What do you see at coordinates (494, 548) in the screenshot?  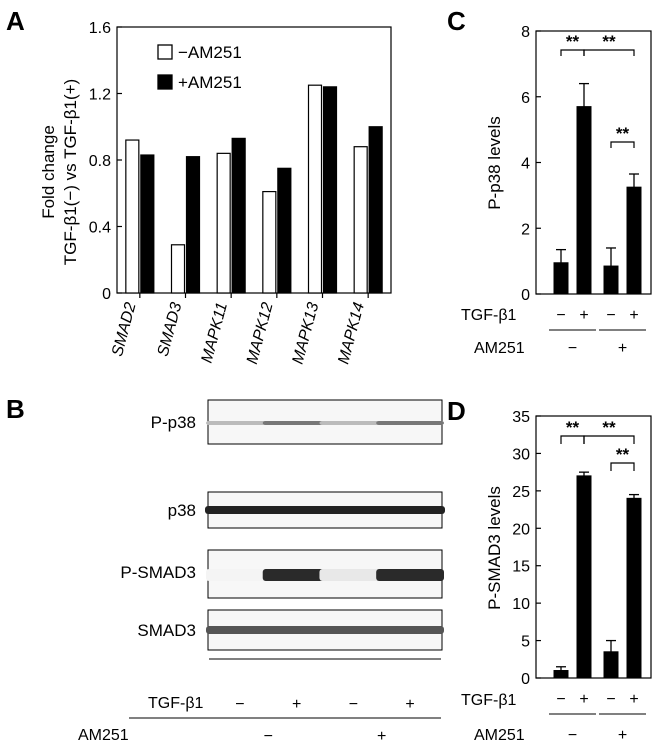 I see `panel-d-ylabel: P-SMAD3 levels` at bounding box center [494, 548].